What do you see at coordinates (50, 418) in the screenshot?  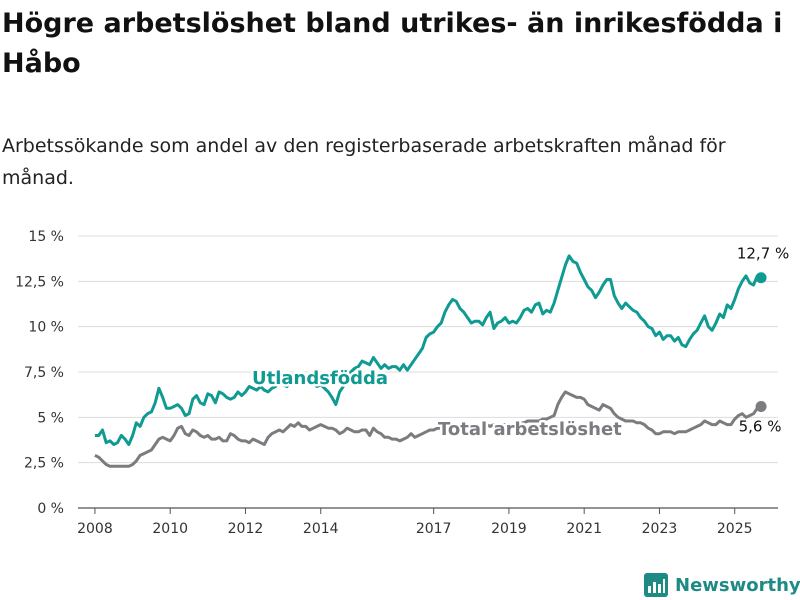 I see `y-tick-label: 5 %` at bounding box center [50, 418].